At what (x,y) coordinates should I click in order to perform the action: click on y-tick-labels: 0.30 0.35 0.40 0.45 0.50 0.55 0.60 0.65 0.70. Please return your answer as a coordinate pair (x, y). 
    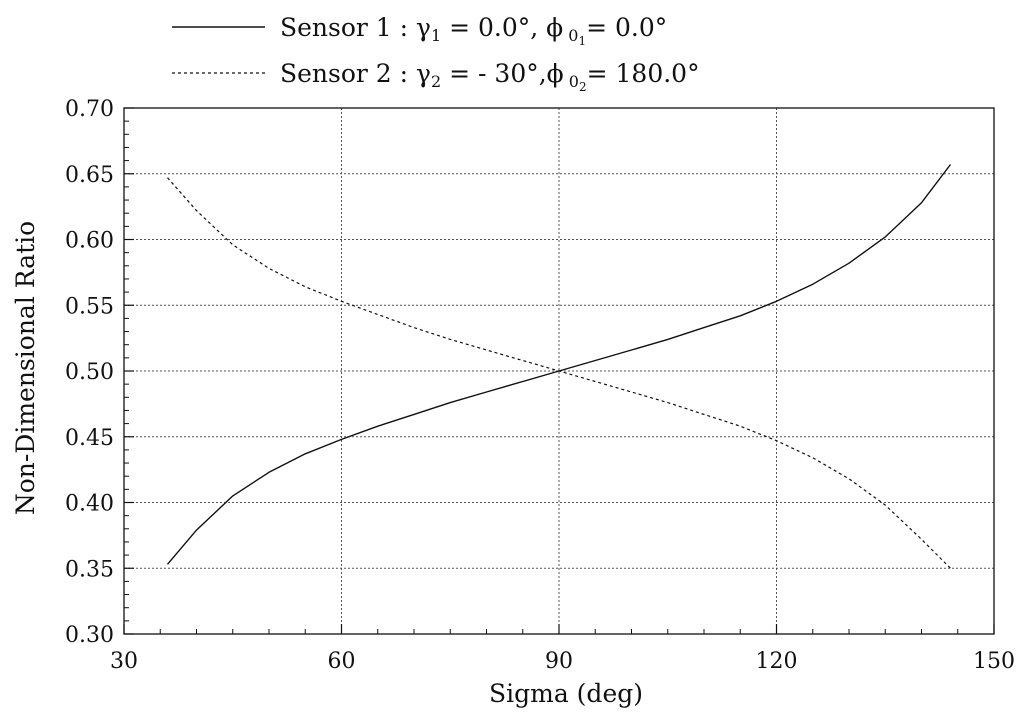
    Looking at the image, I should click on (89, 372).